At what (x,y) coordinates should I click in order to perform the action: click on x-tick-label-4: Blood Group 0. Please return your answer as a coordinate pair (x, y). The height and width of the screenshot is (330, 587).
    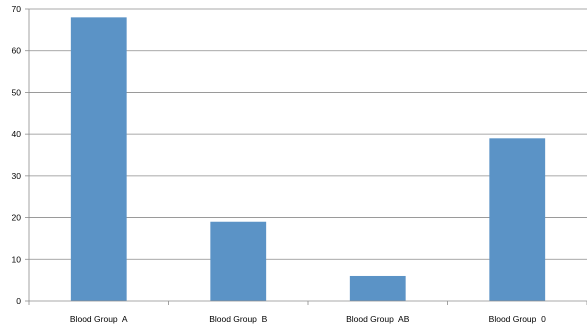
    Looking at the image, I should click on (517, 319).